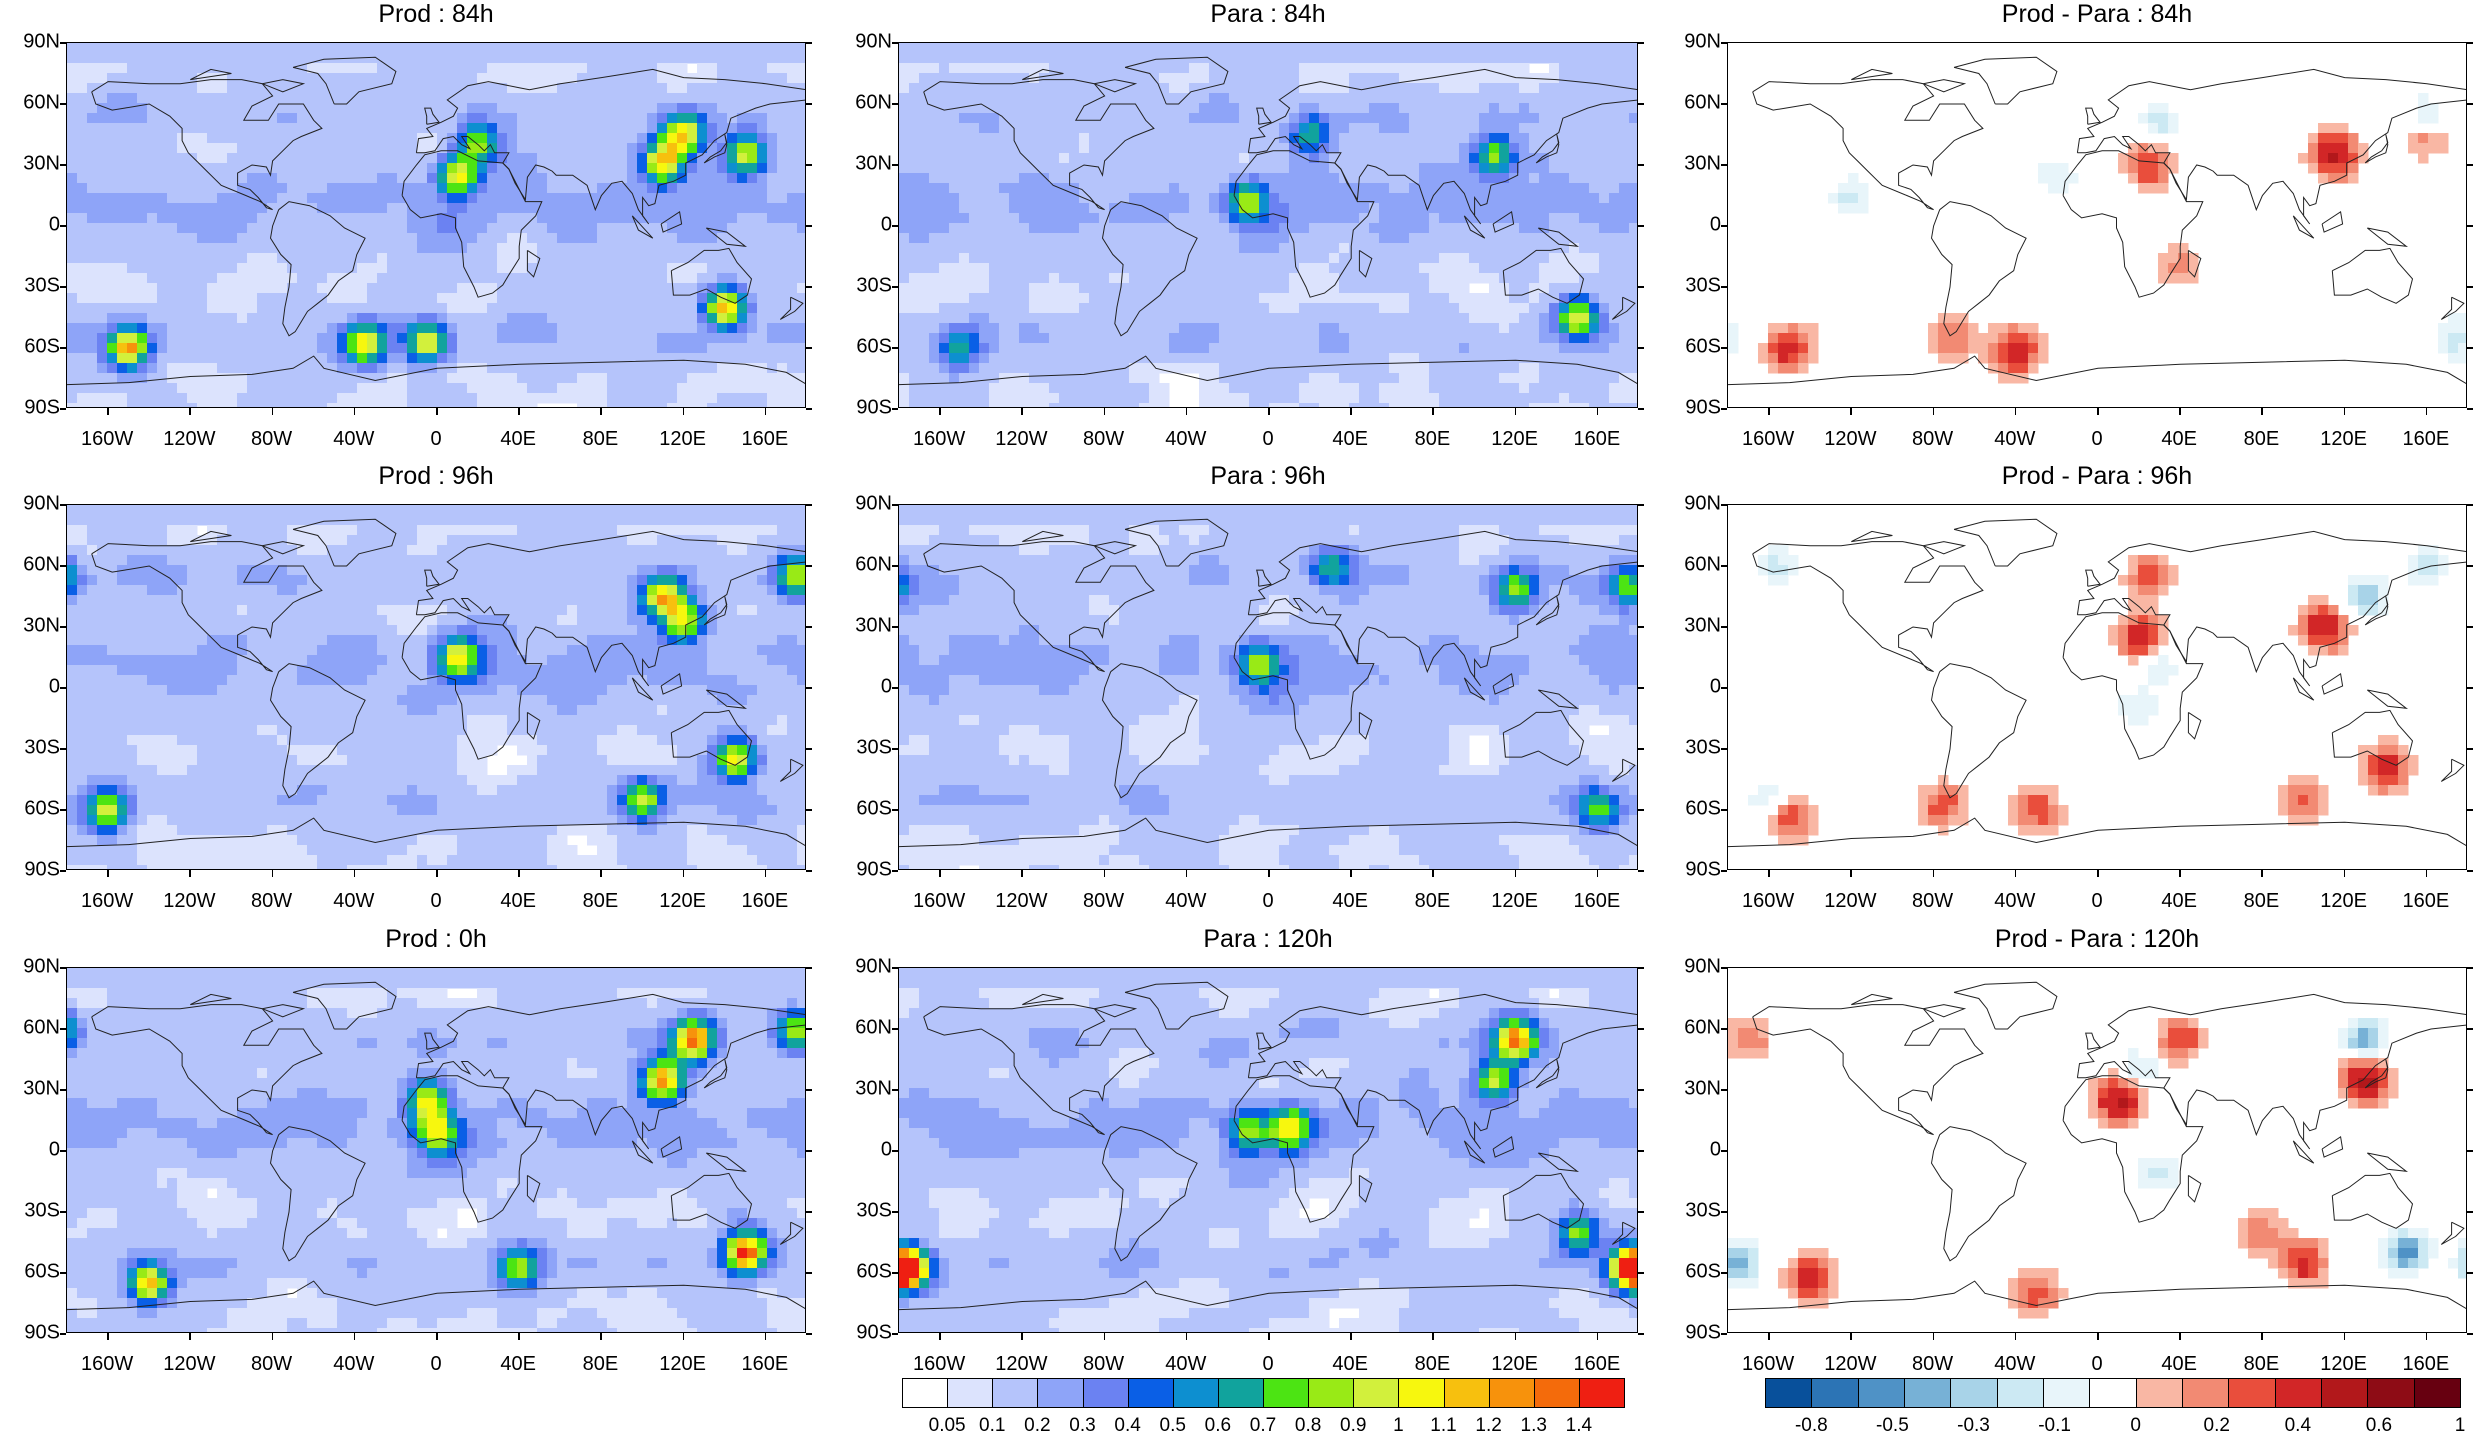  What do you see at coordinates (2097, 939) in the screenshot?
I see `panel-title: Prod - Para : 120h` at bounding box center [2097, 939].